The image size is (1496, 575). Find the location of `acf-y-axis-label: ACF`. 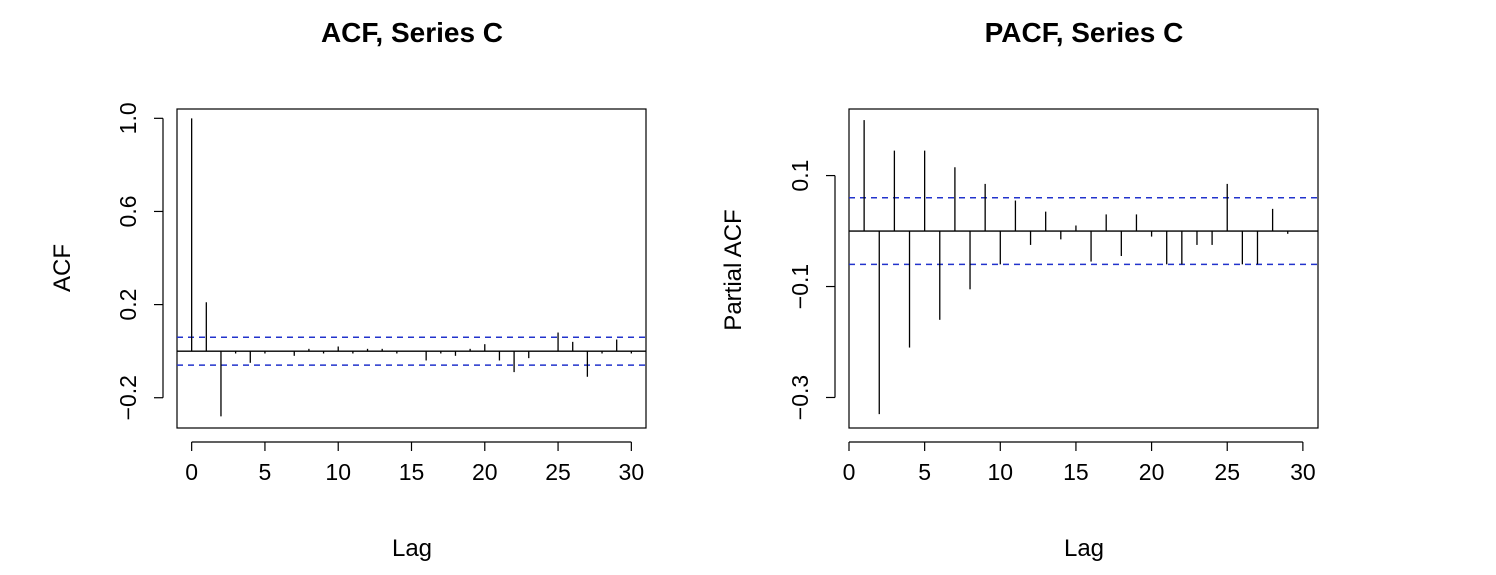

acf-y-axis-label: ACF is located at coordinates (62, 268).